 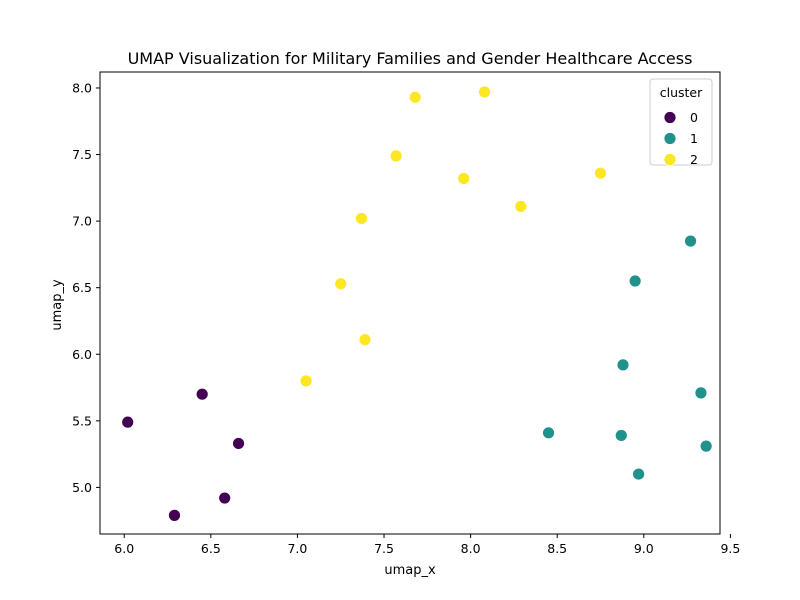 What do you see at coordinates (384, 548) in the screenshot?
I see `x-tick-label: 7.5` at bounding box center [384, 548].